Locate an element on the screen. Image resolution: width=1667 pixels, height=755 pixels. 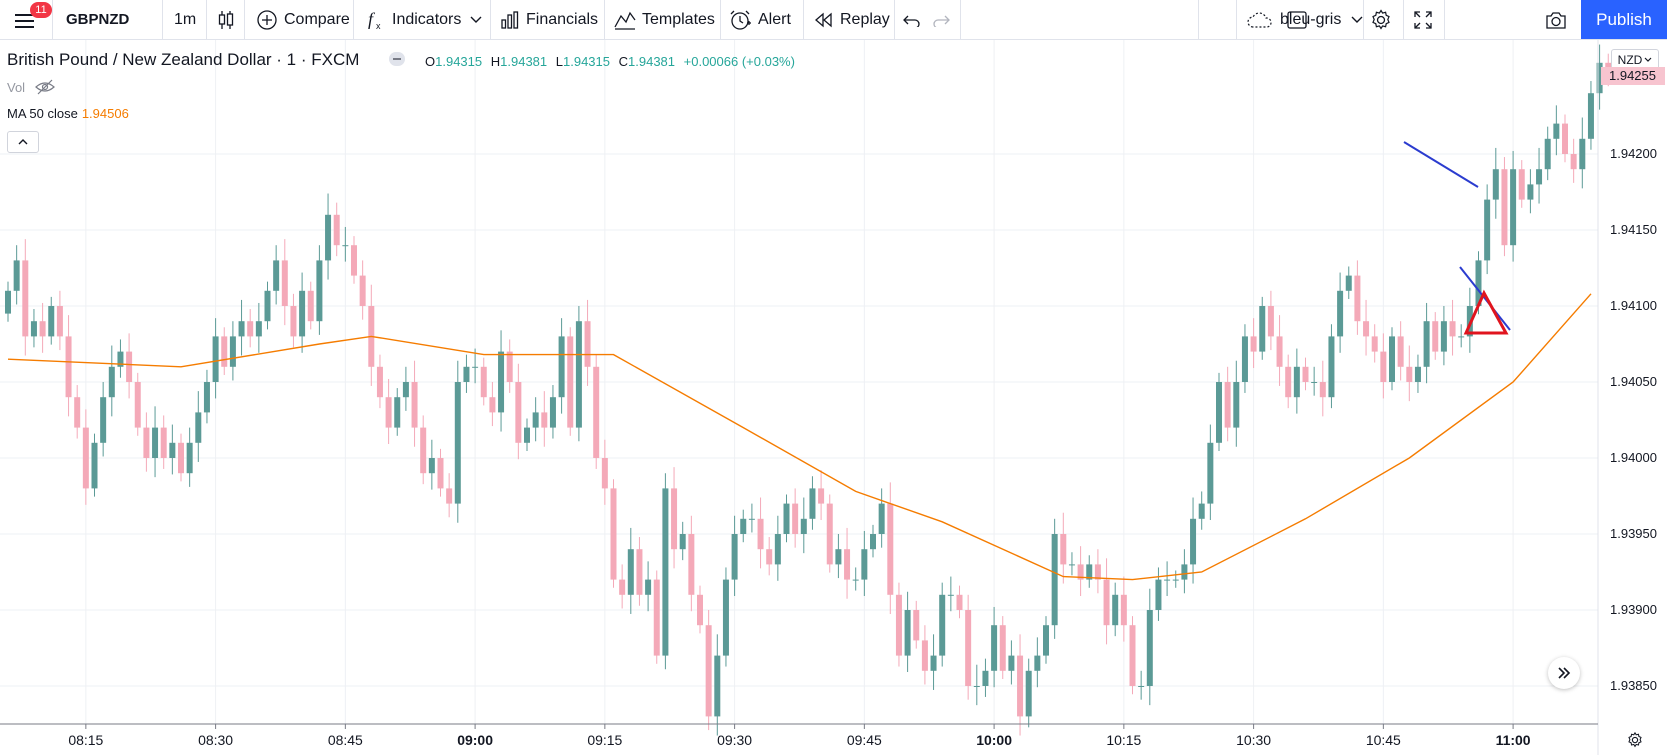
chart-type-button is located at coordinates (229, 19).